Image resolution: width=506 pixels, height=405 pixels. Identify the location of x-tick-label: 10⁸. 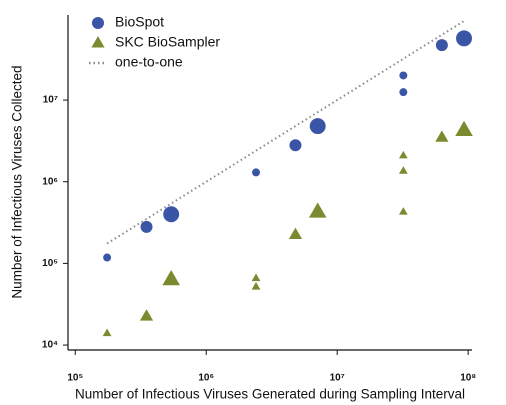
(468, 378).